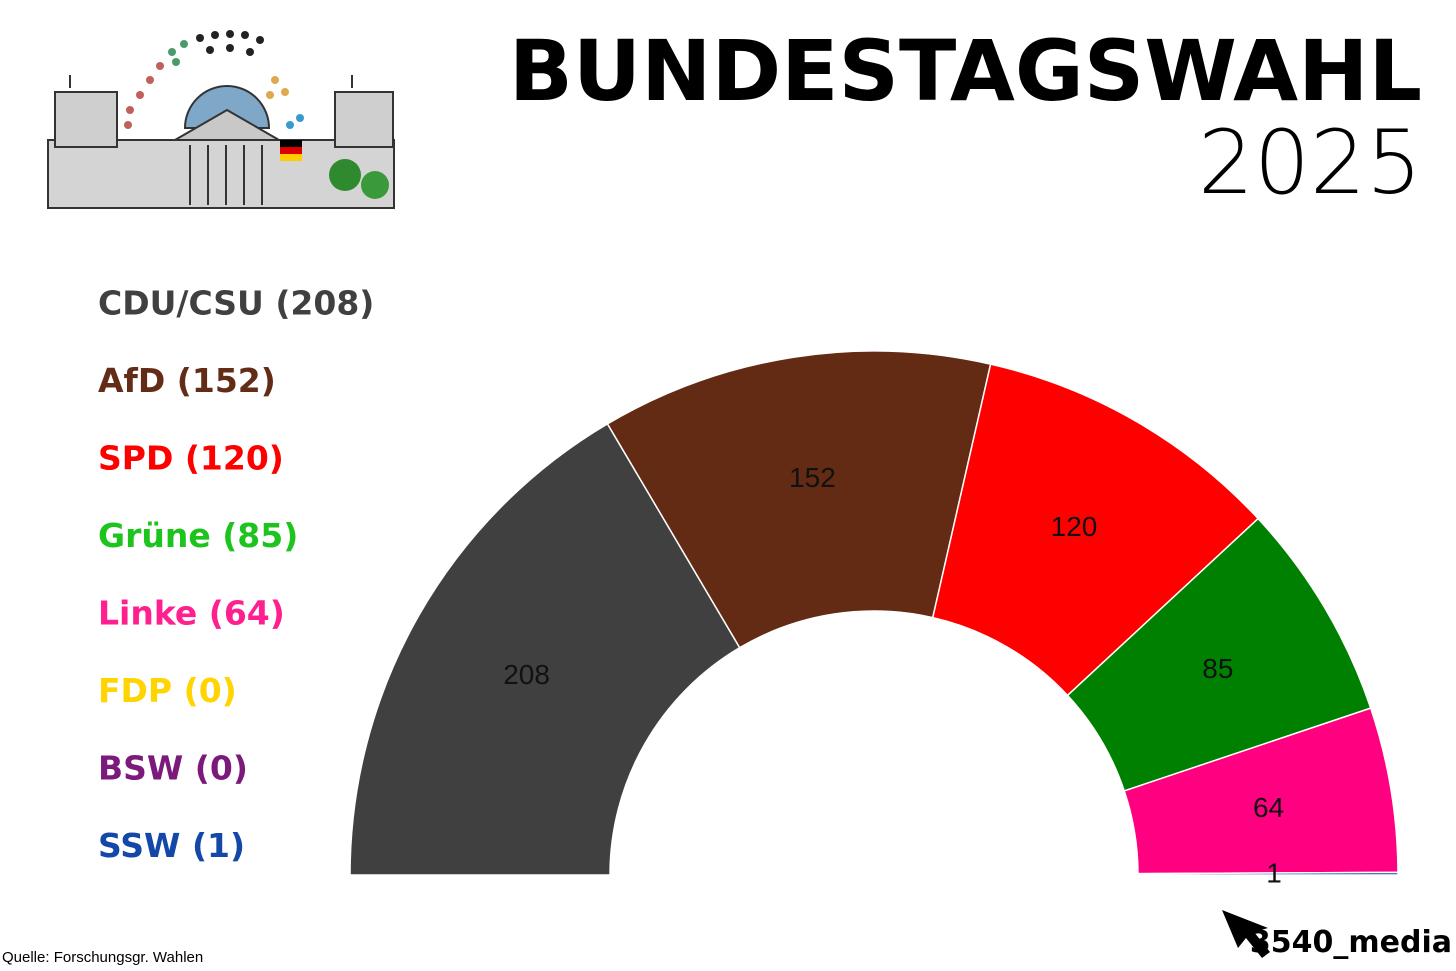 The image size is (1456, 971). What do you see at coordinates (965, 71) in the screenshot?
I see `chart-title: BUNDESTAGSWAHL` at bounding box center [965, 71].